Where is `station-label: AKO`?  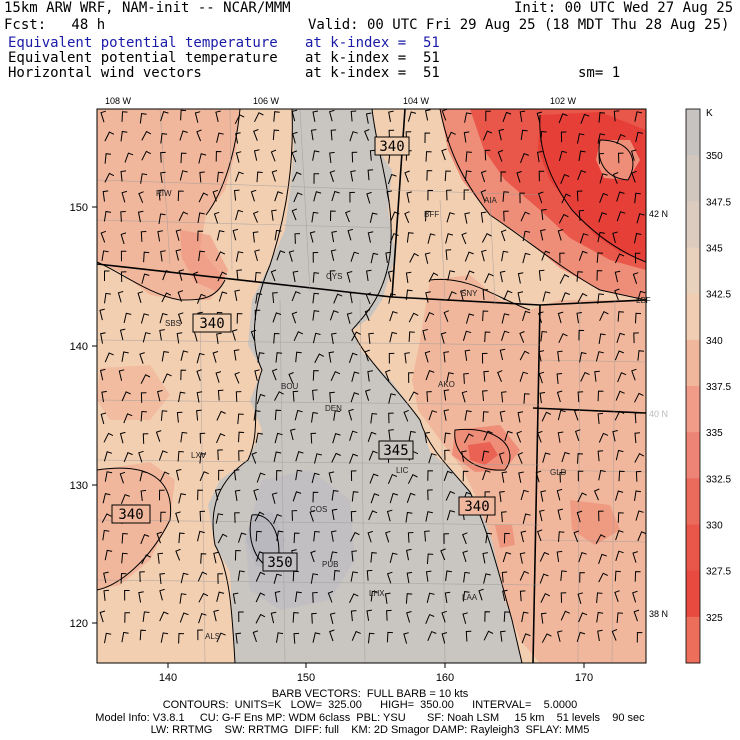
station-label: AKO is located at coordinates (446, 384).